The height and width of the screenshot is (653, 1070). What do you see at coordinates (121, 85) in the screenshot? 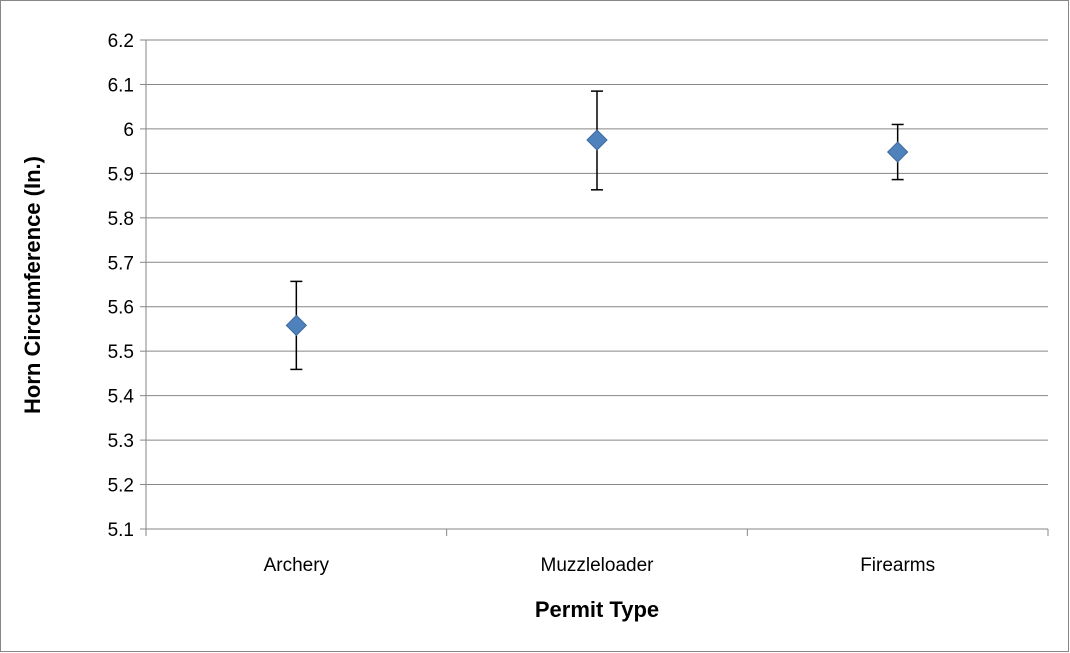
I see `y-tick-label: 6.1` at bounding box center [121, 85].